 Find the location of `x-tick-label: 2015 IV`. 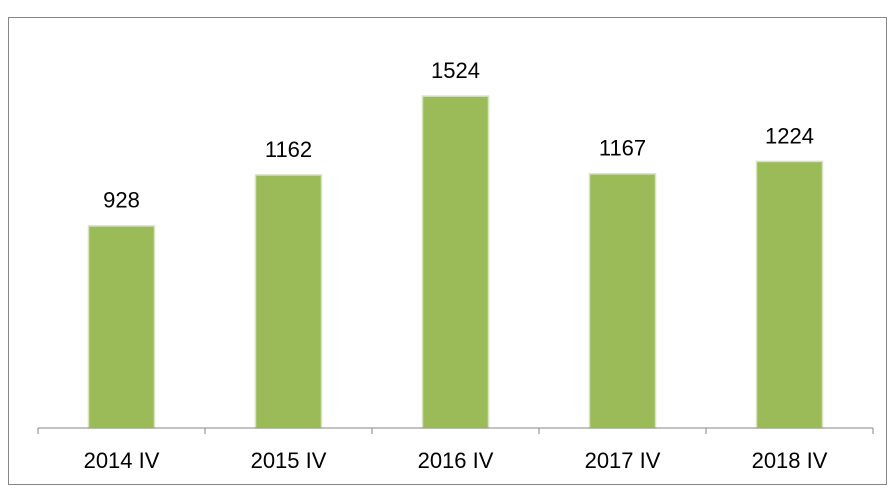

x-tick-label: 2015 IV is located at coordinates (289, 460).